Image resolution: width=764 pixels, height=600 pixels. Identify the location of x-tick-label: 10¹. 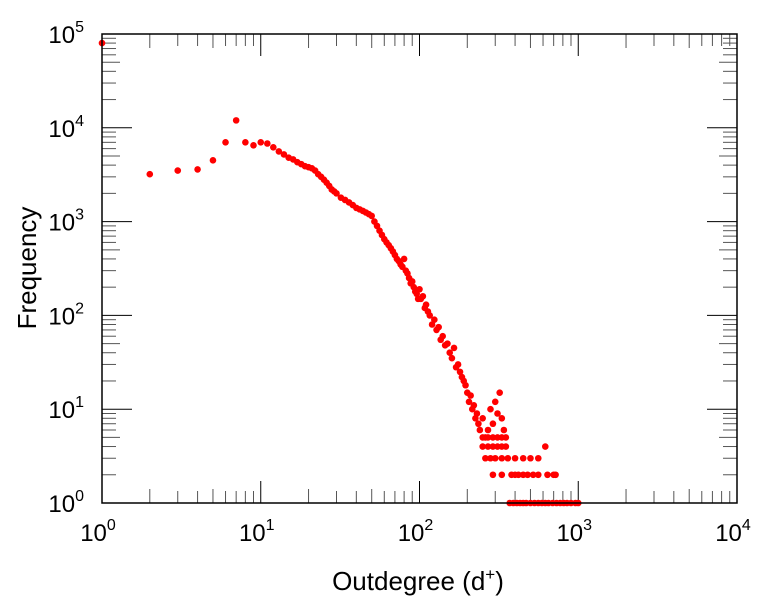
(257, 532).